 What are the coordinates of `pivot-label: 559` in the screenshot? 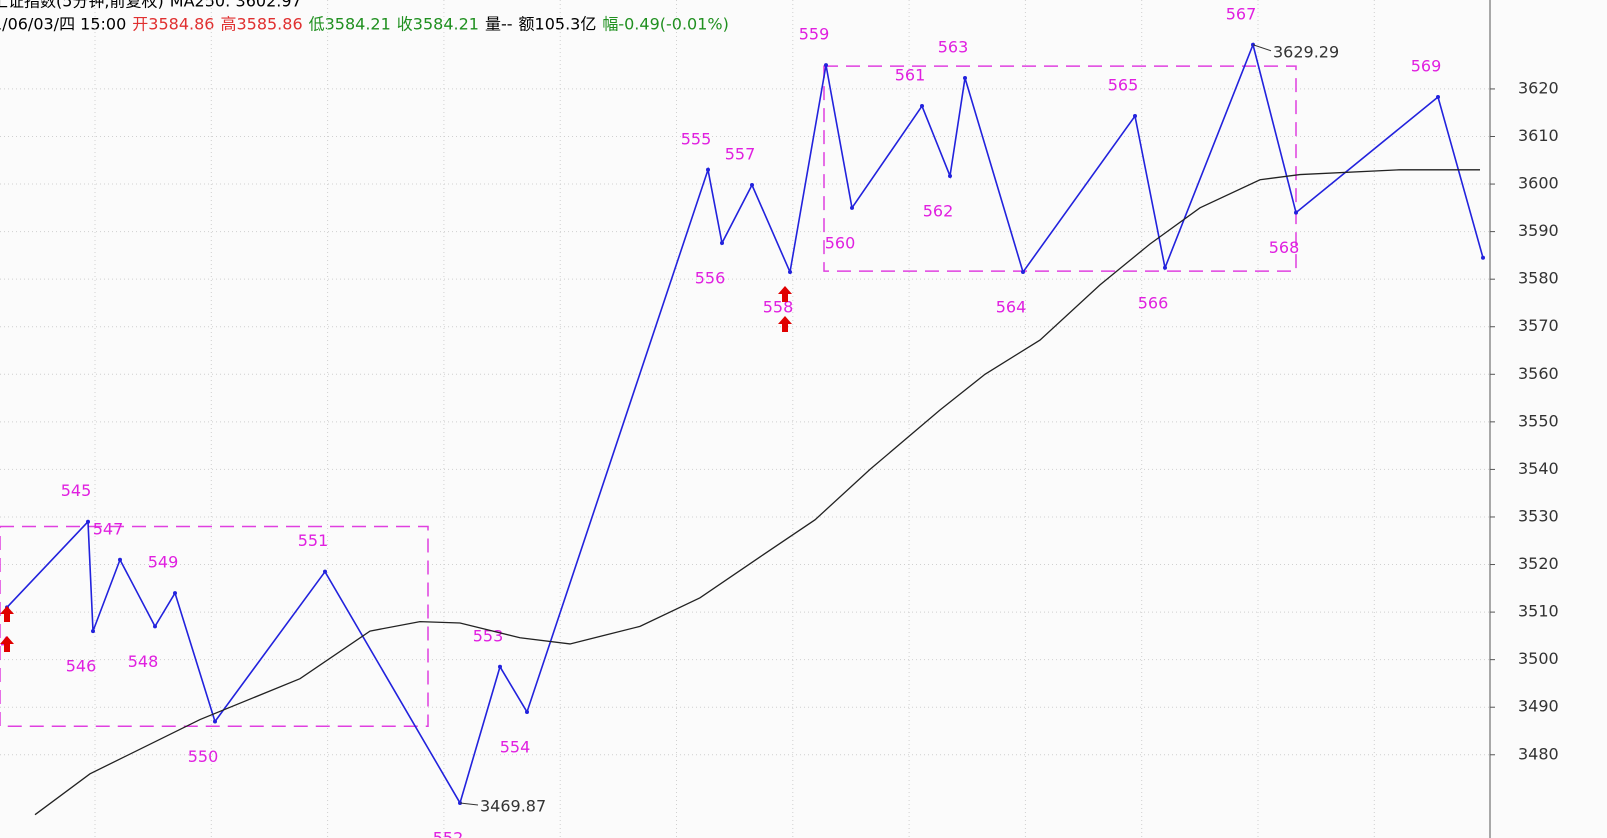 It's located at (814, 34).